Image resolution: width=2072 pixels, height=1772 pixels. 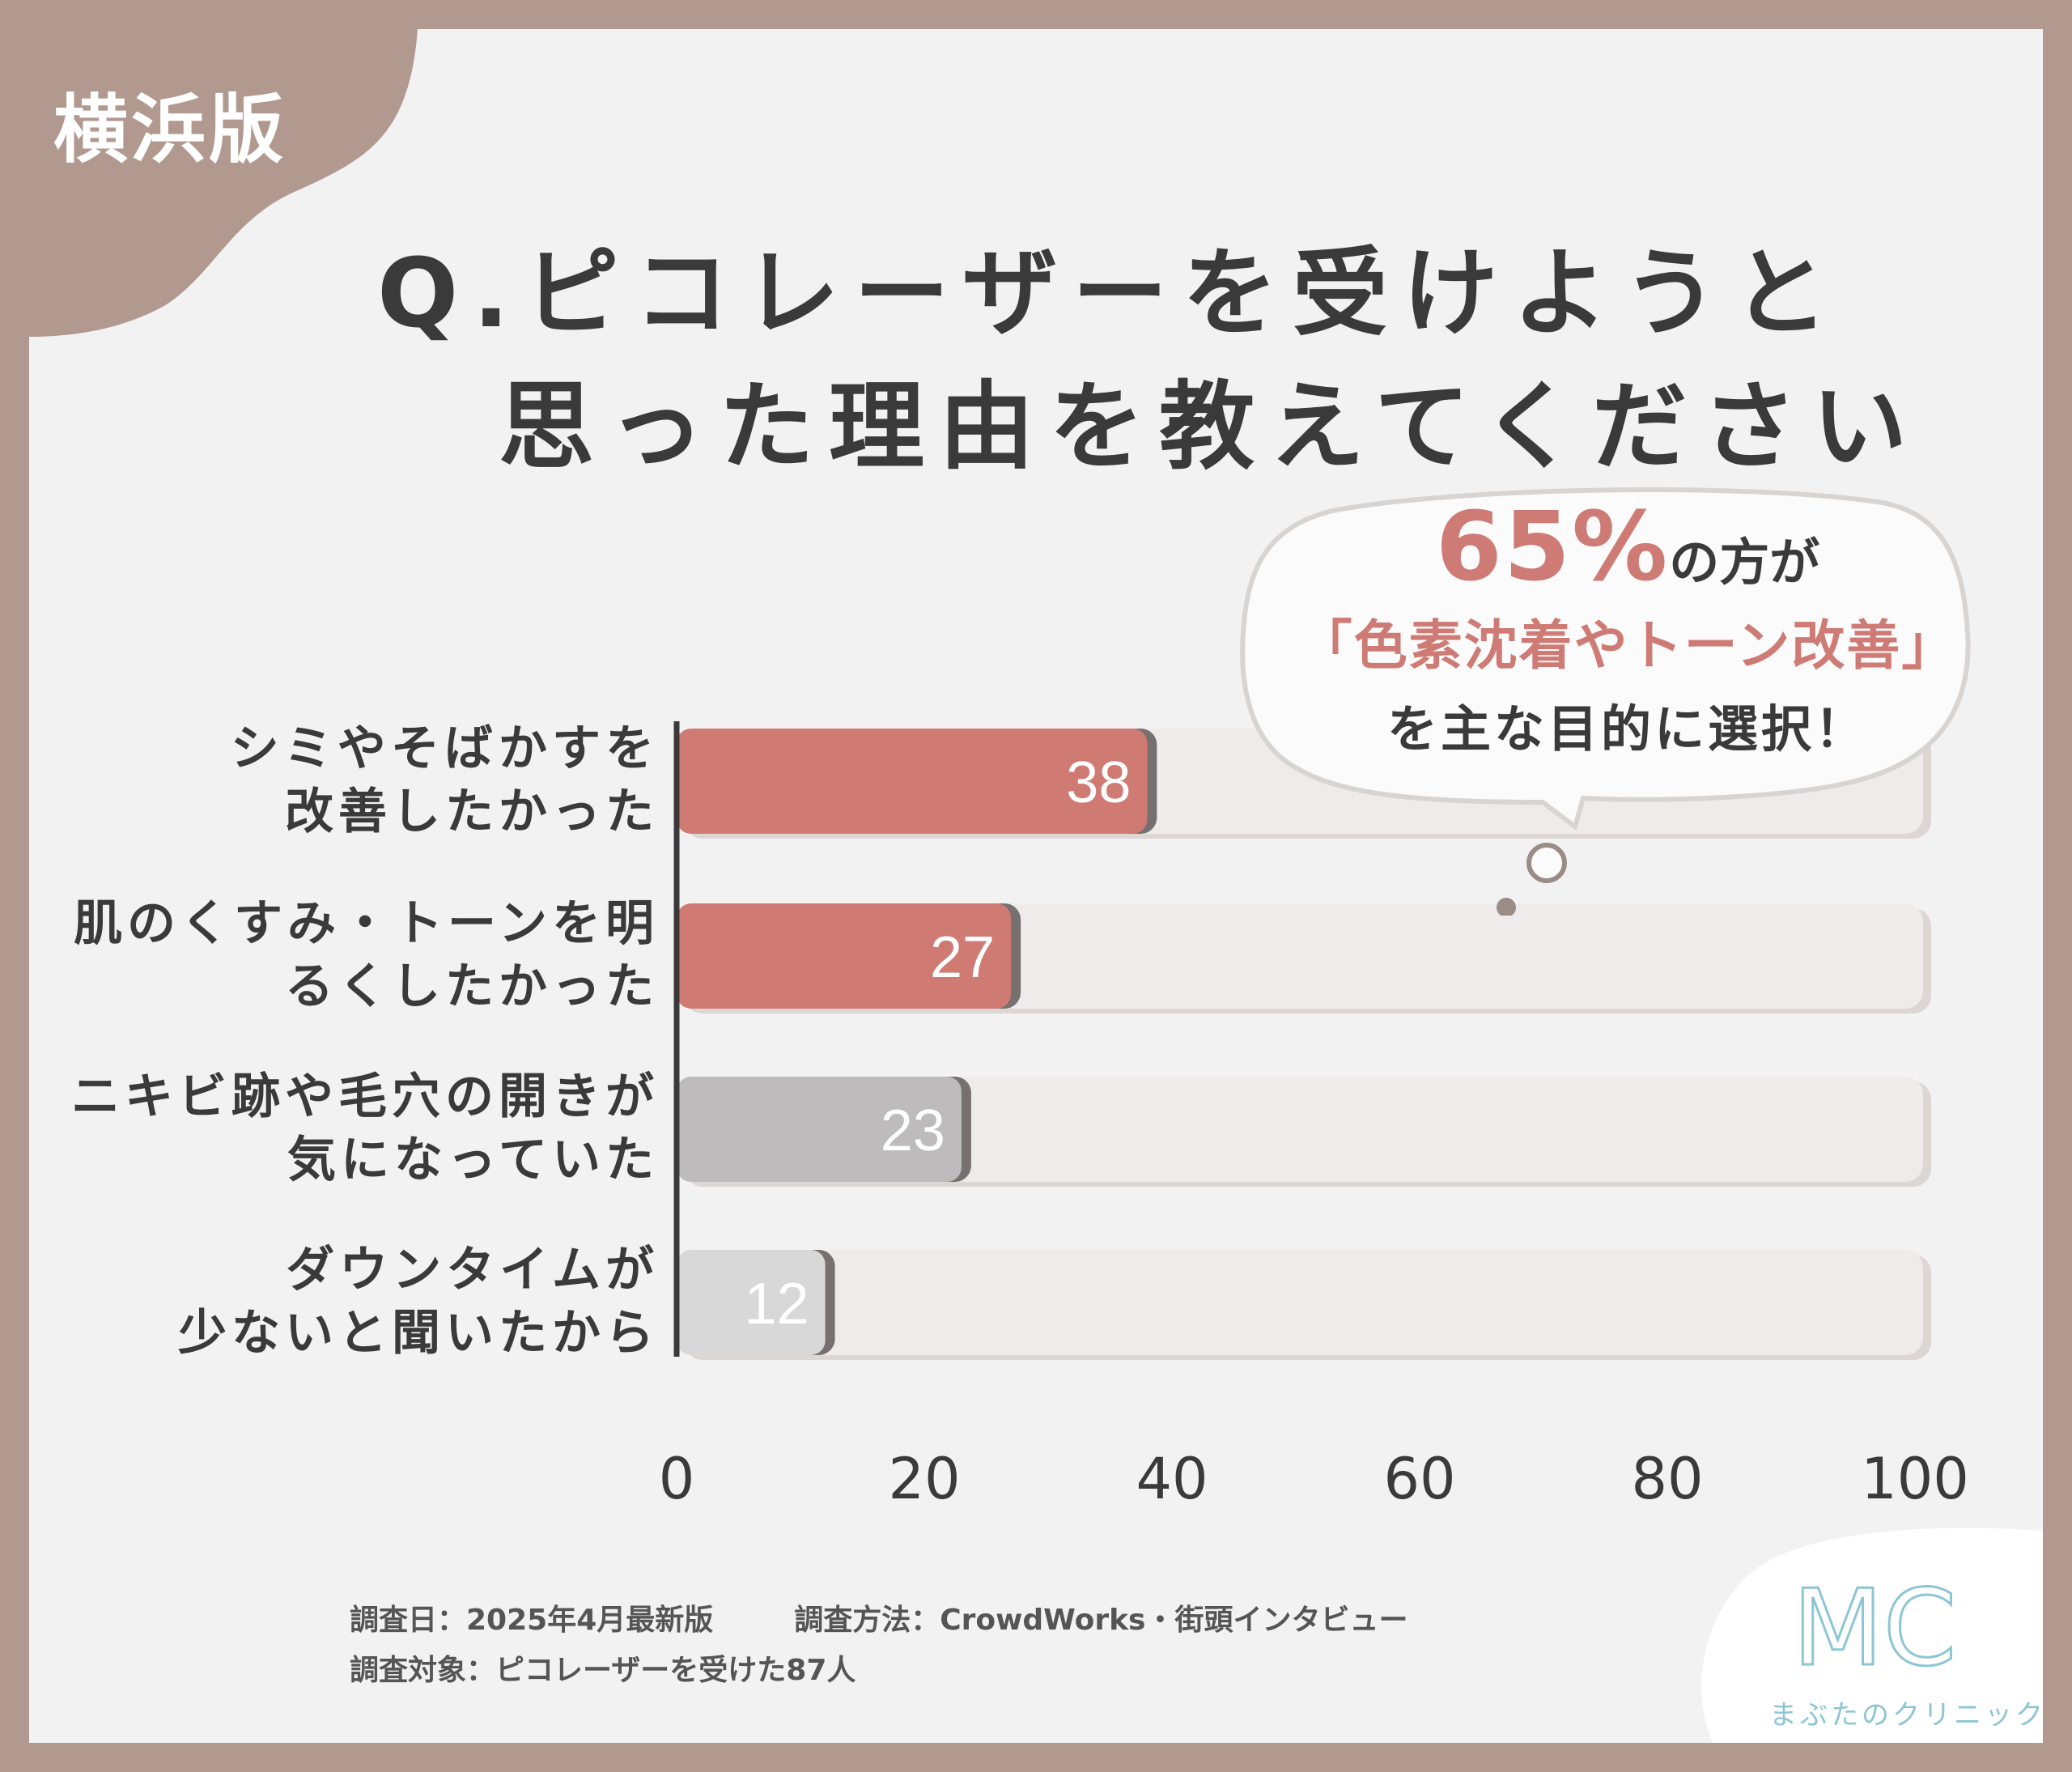 What do you see at coordinates (677, 1479) in the screenshot?
I see `x-tick-label: 0` at bounding box center [677, 1479].